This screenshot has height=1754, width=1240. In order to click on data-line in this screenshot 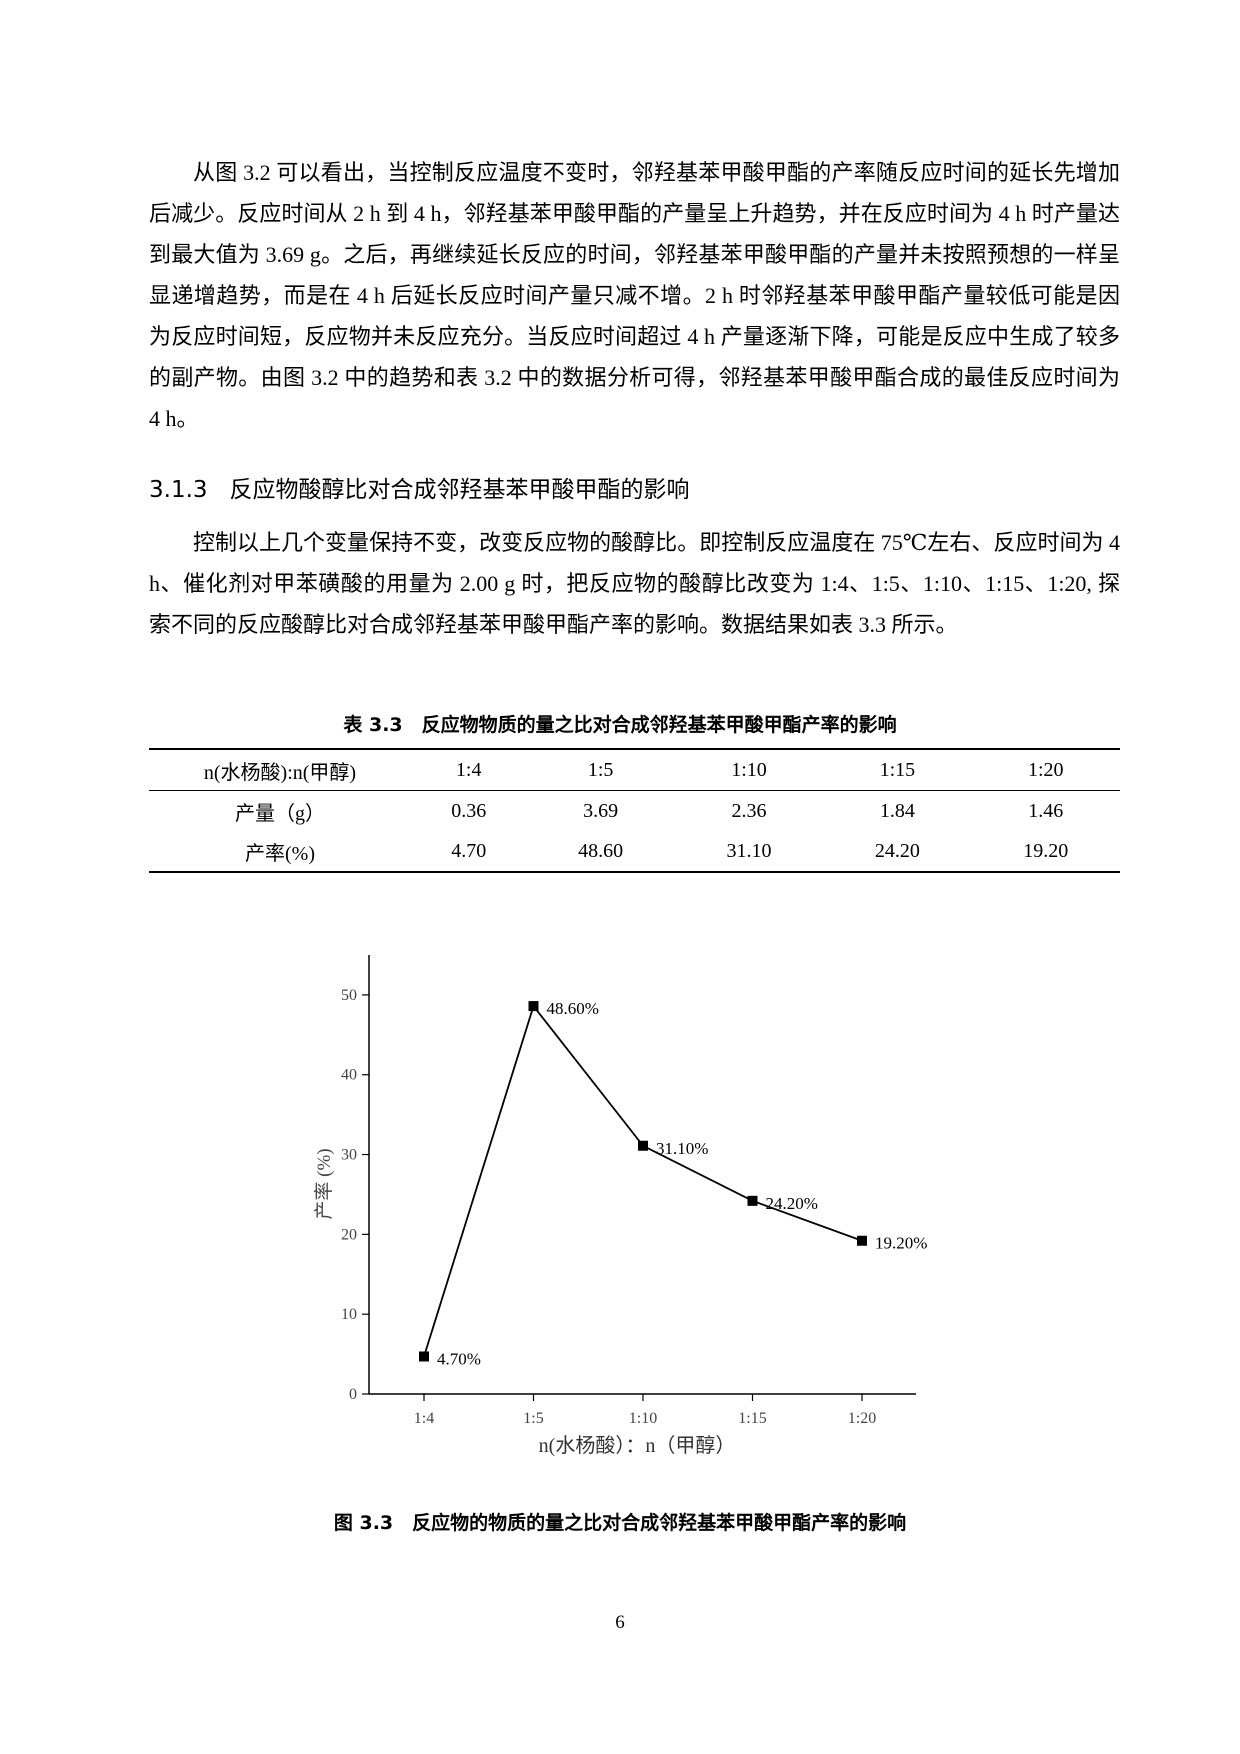, I will do `click(643, 1180)`.